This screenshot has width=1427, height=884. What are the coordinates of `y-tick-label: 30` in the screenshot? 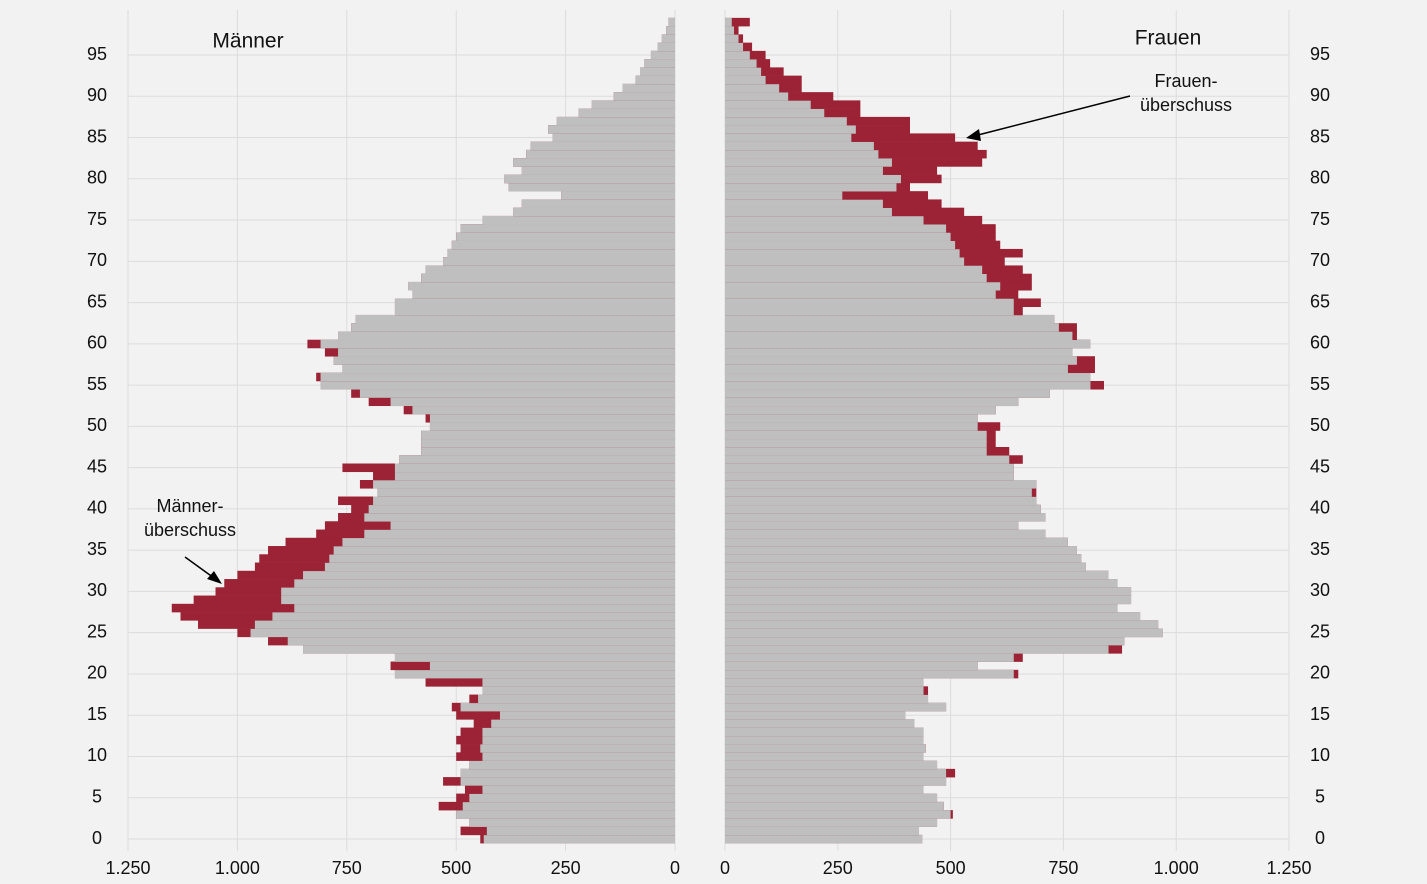 It's located at (97, 590).